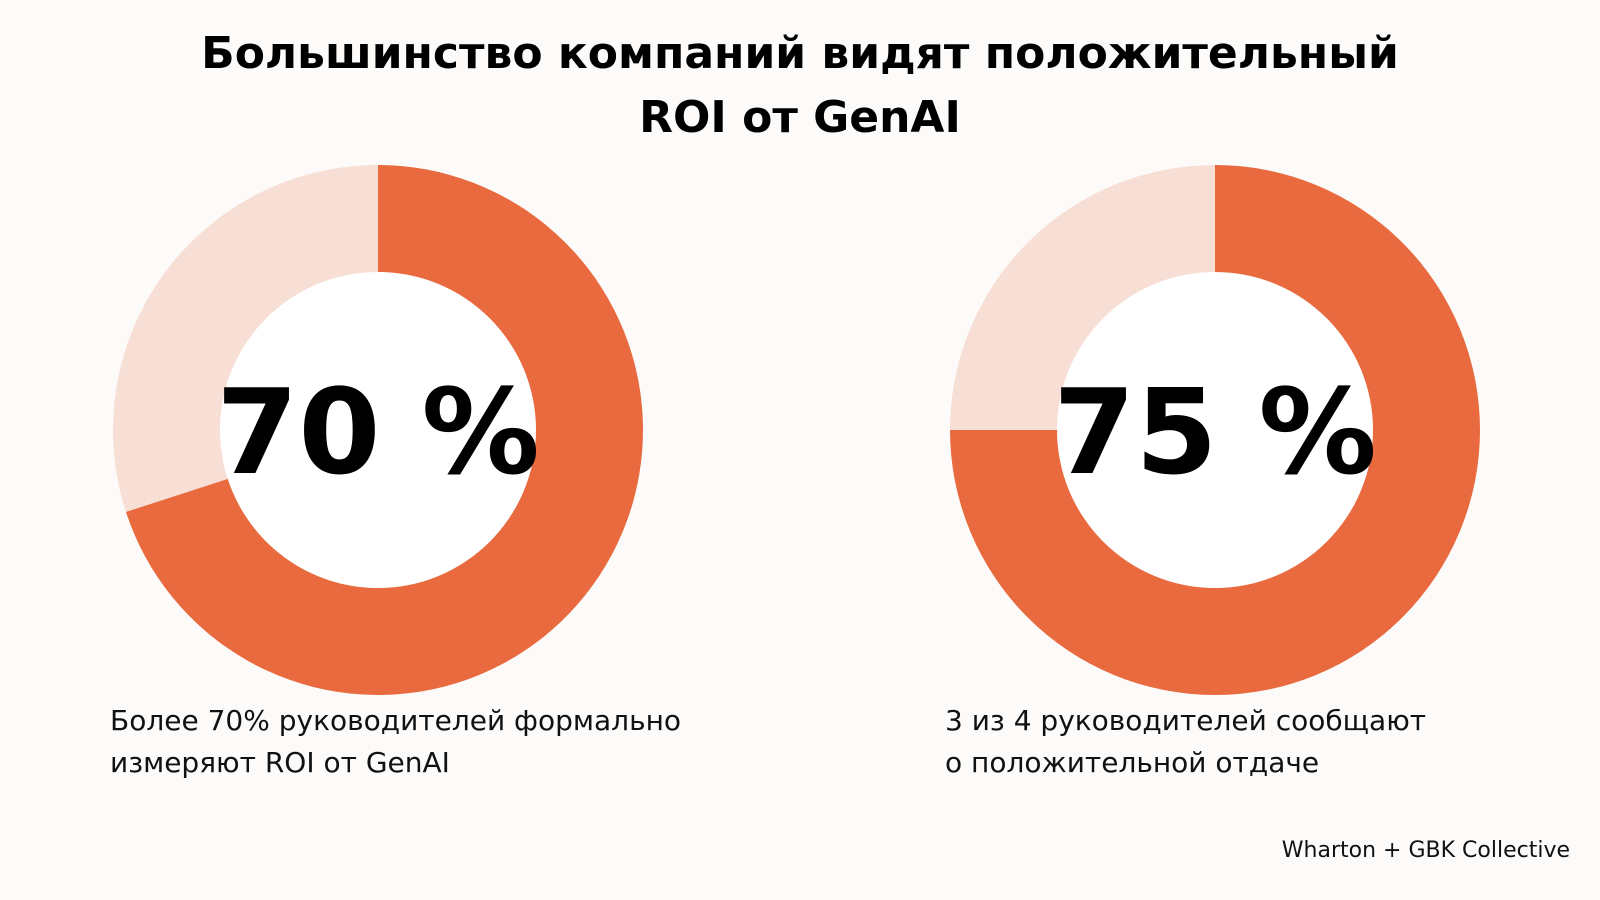 Image resolution: width=1600 pixels, height=900 pixels. Describe the element at coordinates (1132, 762) in the screenshot. I see `caption-line: о положительной отдаче` at that location.